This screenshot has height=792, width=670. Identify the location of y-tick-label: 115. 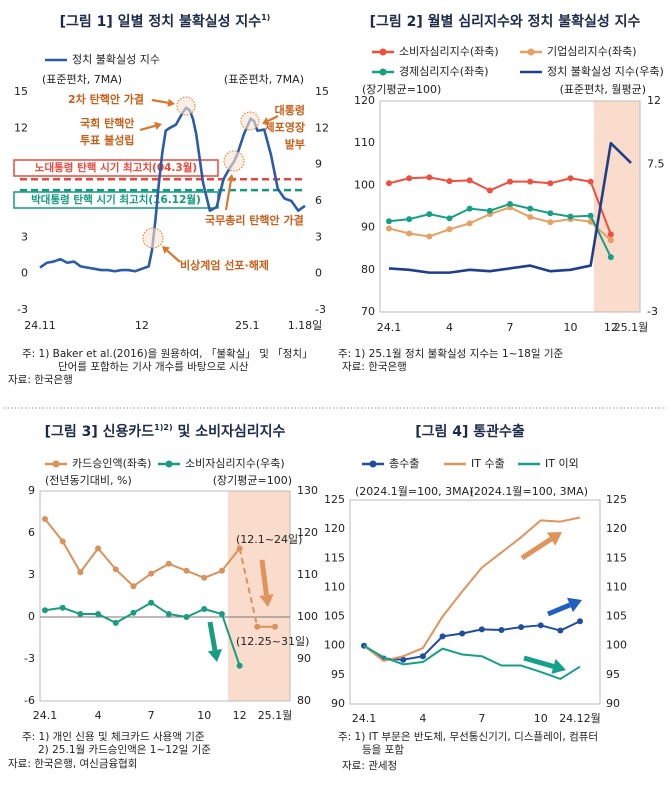
(334, 557).